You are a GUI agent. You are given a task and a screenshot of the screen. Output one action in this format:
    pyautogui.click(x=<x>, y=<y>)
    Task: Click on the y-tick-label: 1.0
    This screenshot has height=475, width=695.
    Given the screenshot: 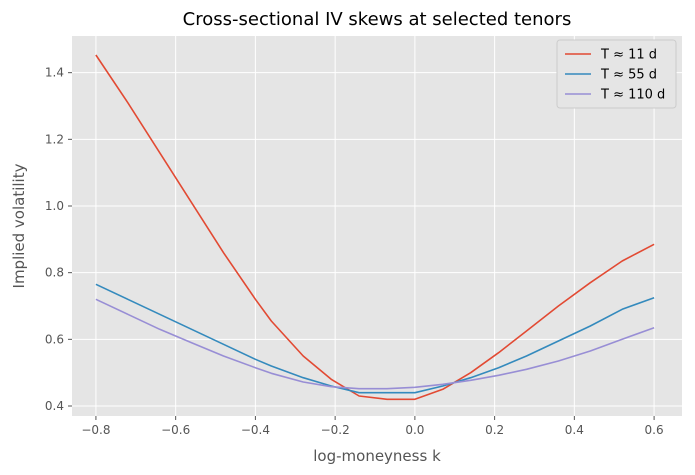 What is the action you would take?
    pyautogui.click(x=54, y=206)
    